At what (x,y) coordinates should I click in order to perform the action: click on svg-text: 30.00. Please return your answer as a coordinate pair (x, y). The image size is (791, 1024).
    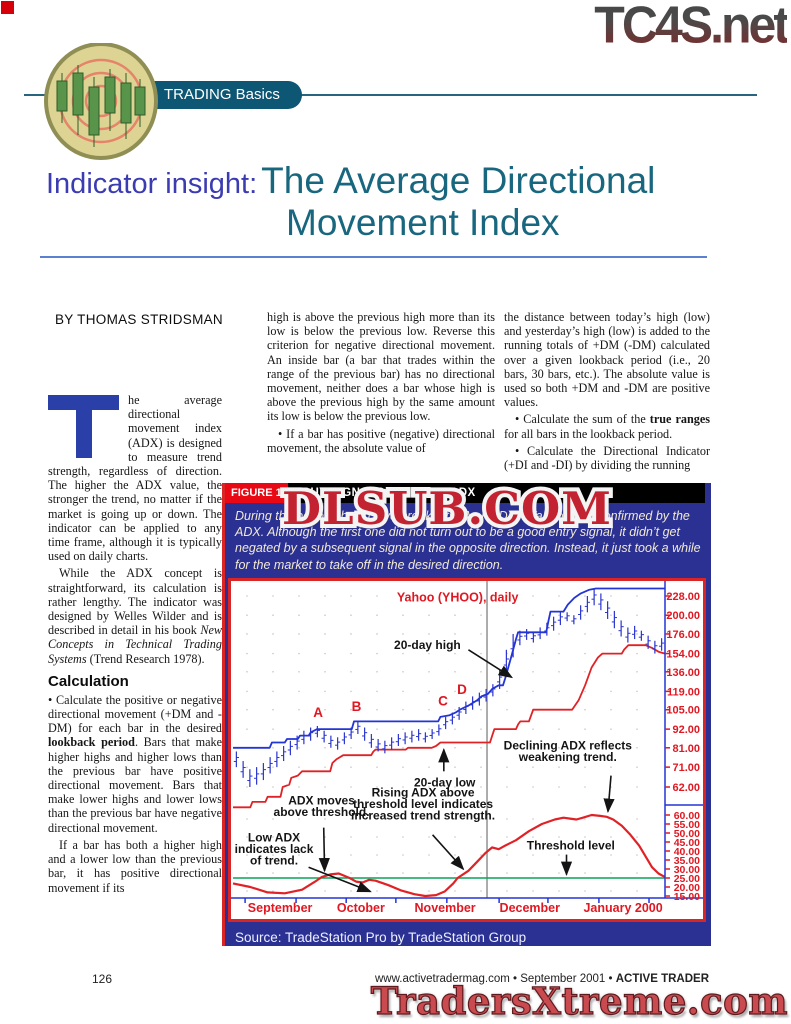
    Looking at the image, I should click on (687, 870).